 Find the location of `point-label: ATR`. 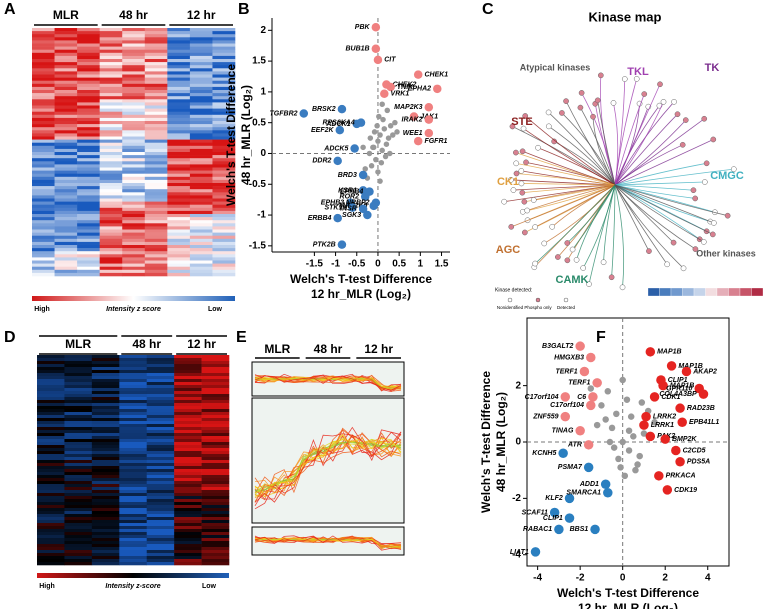

point-label: ATR is located at coordinates (574, 445).